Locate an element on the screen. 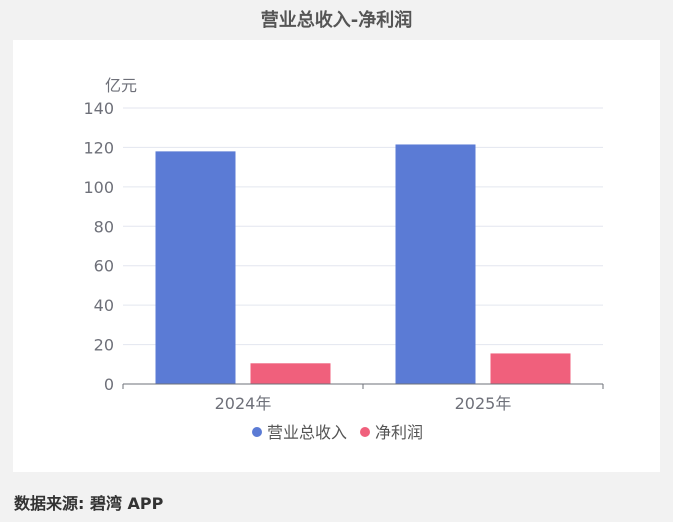 The width and height of the screenshot is (673, 522). data-source-note: 数据来源: 碧湾 APP is located at coordinates (89, 503).